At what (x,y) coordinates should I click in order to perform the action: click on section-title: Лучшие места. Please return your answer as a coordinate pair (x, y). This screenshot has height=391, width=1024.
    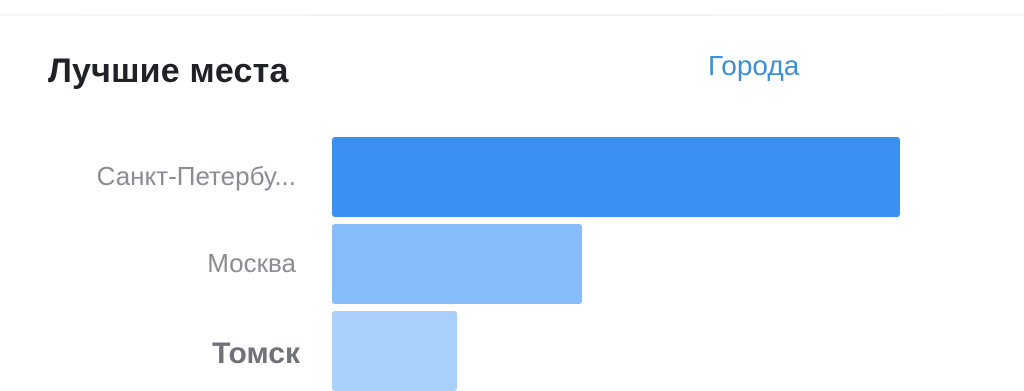
    Looking at the image, I should click on (168, 71).